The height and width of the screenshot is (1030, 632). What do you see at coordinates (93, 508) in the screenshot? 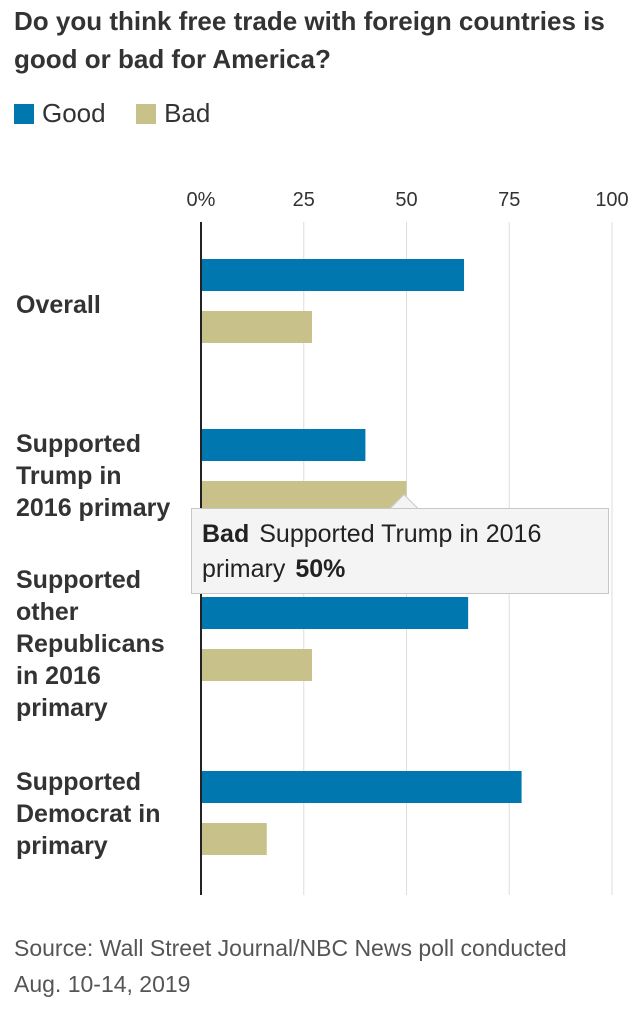
I see `category-label-line: 2016 primary` at bounding box center [93, 508].